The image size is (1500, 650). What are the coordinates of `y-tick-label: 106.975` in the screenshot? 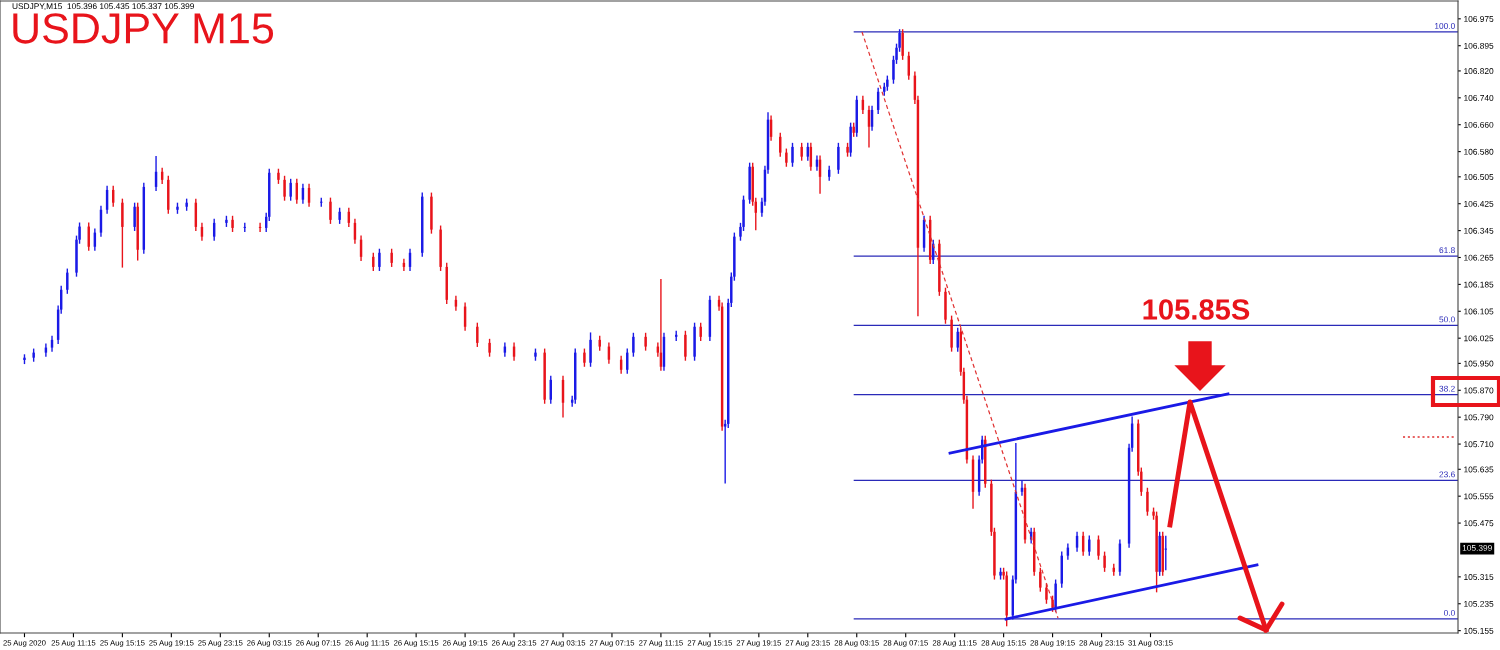 It's located at (1479, 19).